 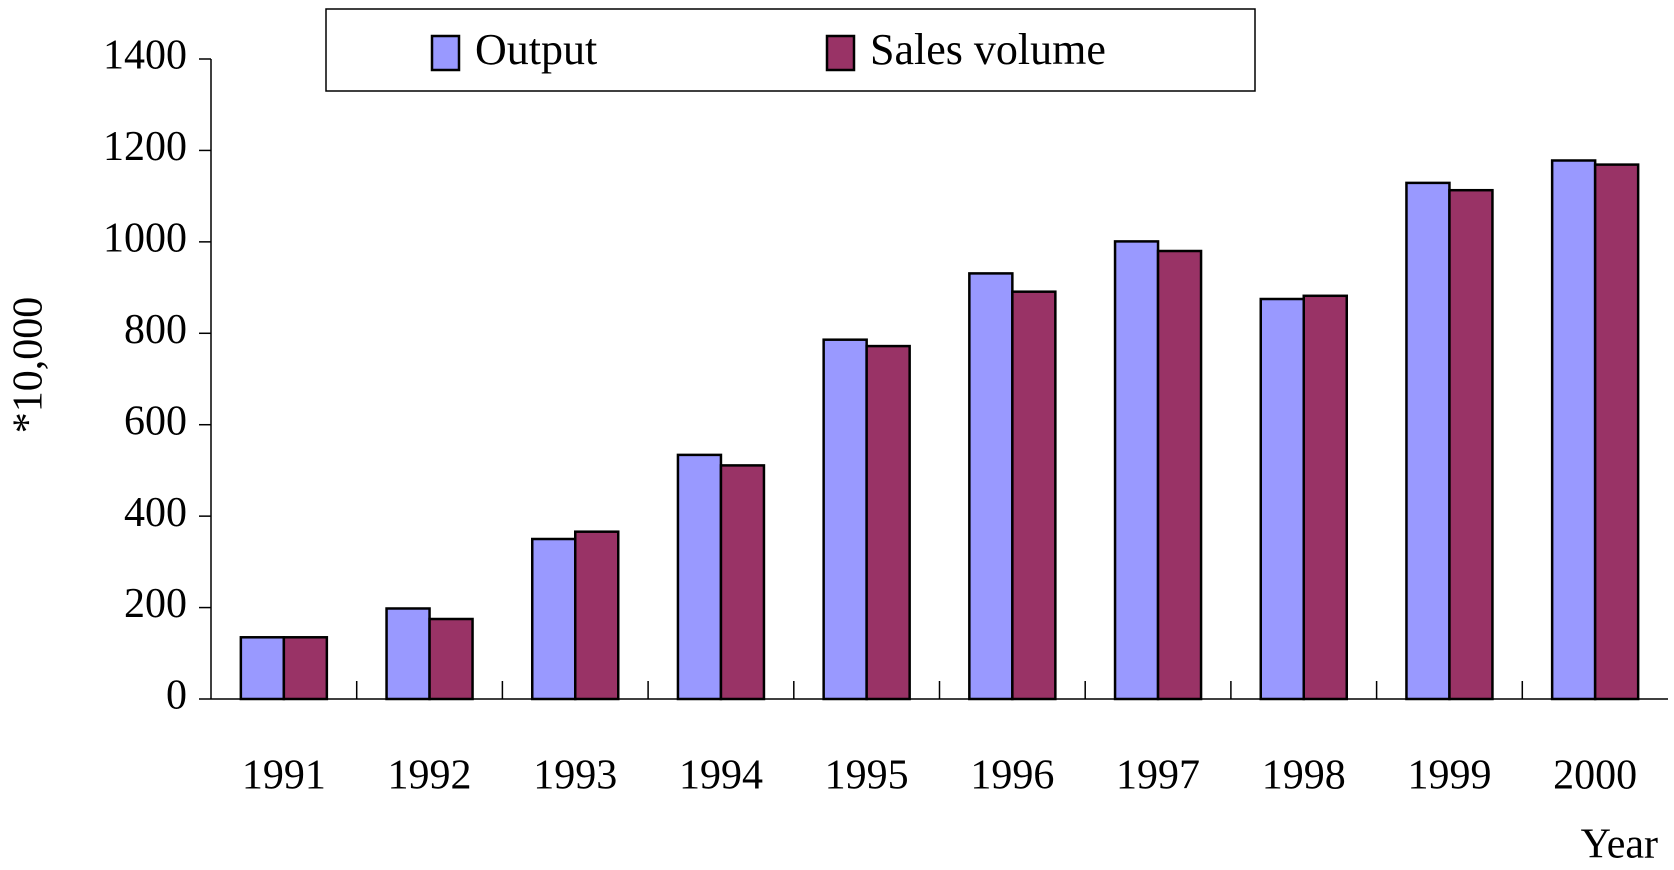 I want to click on legend-label: Output, so click(x=536, y=49).